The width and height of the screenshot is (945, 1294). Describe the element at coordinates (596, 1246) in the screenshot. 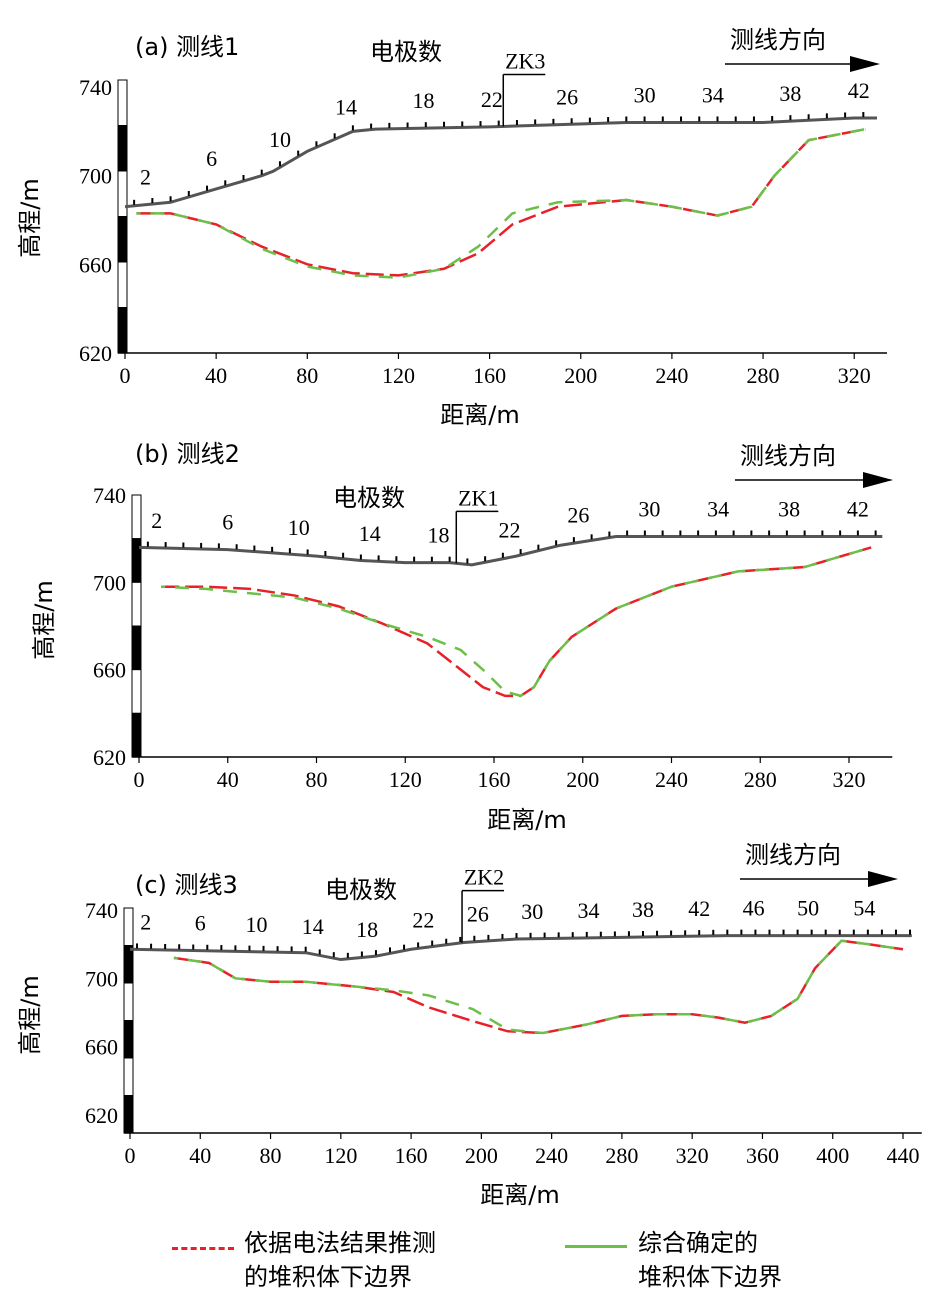

I see `legend-swatch-solid` at that location.